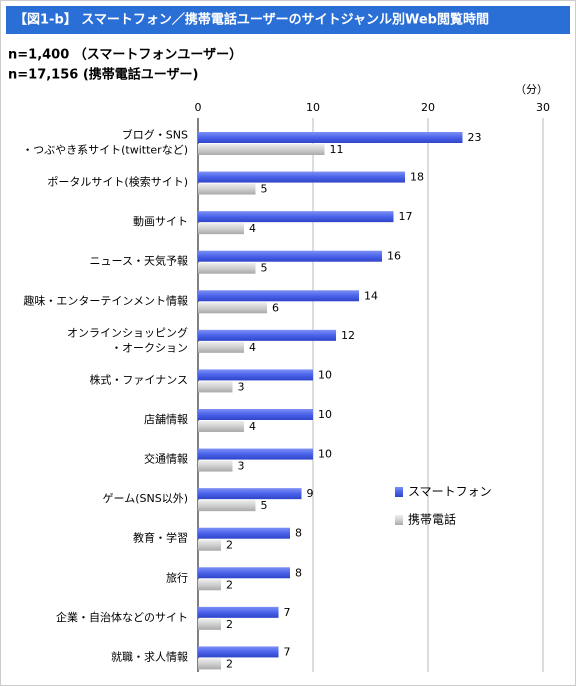 This screenshot has height=686, width=576. What do you see at coordinates (337, 149) in the screenshot?
I see `value-label: 11` at bounding box center [337, 149].